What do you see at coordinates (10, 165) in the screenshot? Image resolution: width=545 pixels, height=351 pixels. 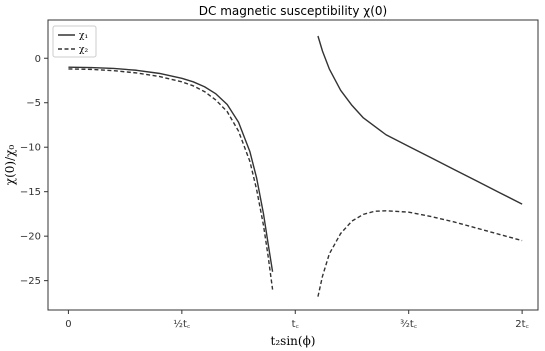 I see `y-axis-label: χ(0)/χ₀` at bounding box center [10, 165].